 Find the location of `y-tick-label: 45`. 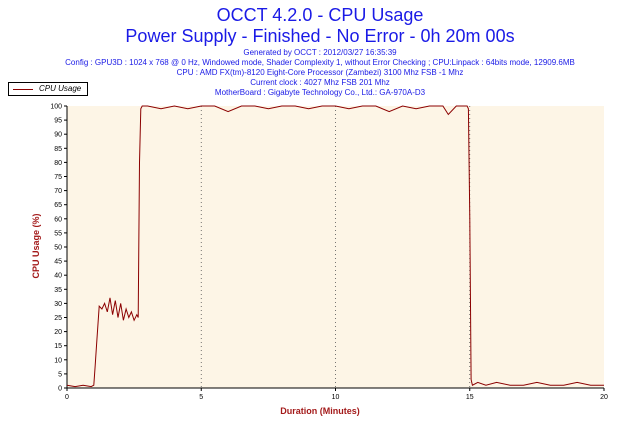

y-tick-label: 45 is located at coordinates (58, 262).